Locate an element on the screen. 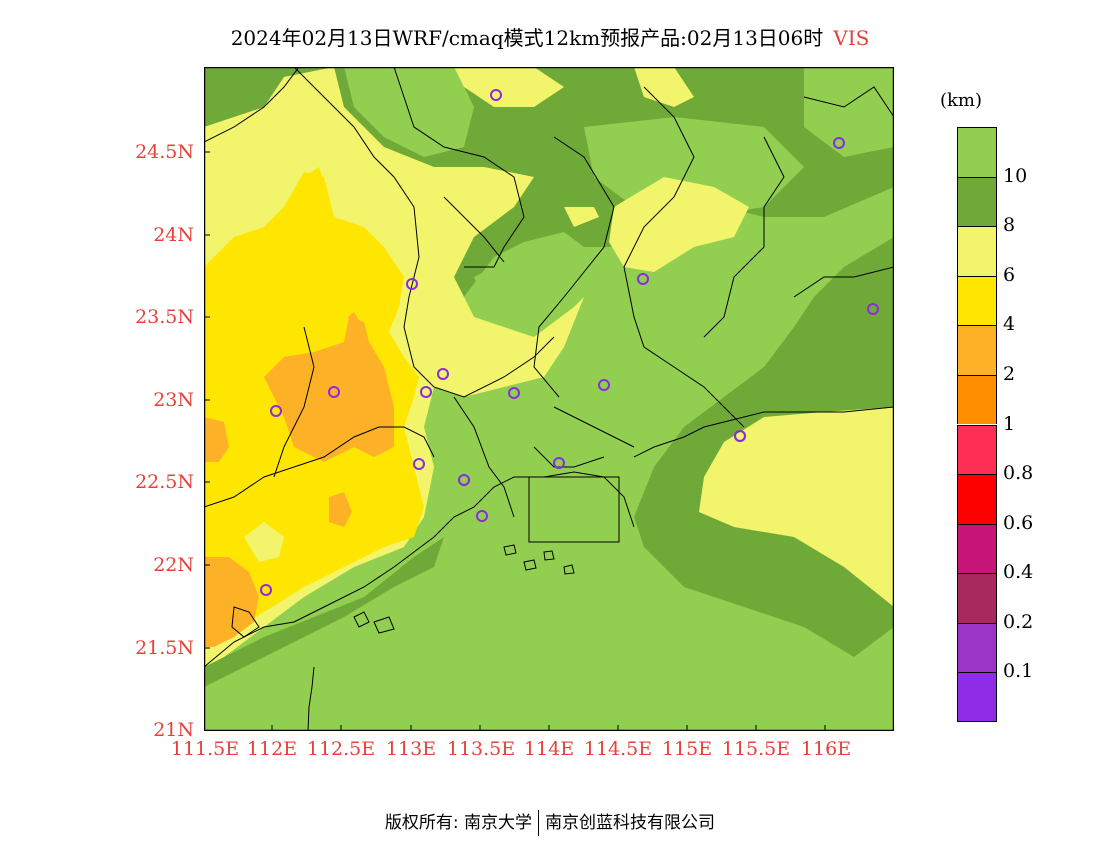 Image resolution: width=1100 pixels, height=850 pixels. colorbar-tick-label: 8 is located at coordinates (1009, 225).